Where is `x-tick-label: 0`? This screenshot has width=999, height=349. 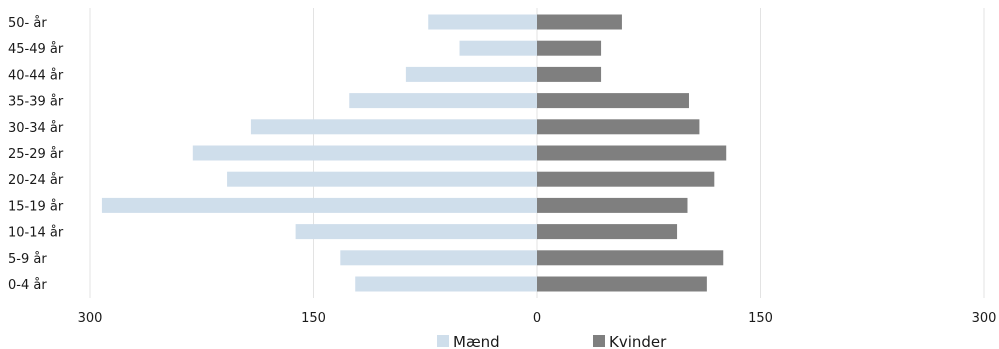 x-tick-label: 0 is located at coordinates (537, 318).